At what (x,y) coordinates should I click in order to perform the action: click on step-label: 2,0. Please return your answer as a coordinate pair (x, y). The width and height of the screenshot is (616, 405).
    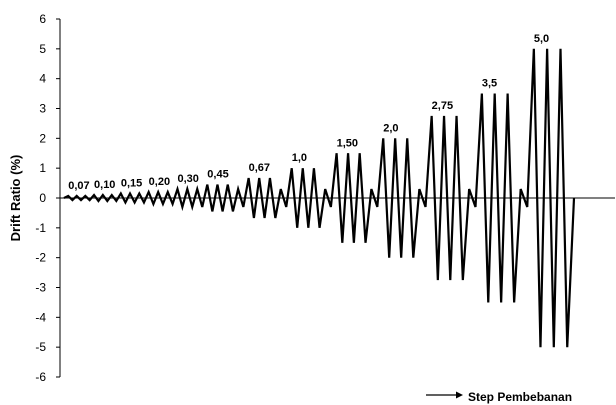
    Looking at the image, I should click on (390, 128).